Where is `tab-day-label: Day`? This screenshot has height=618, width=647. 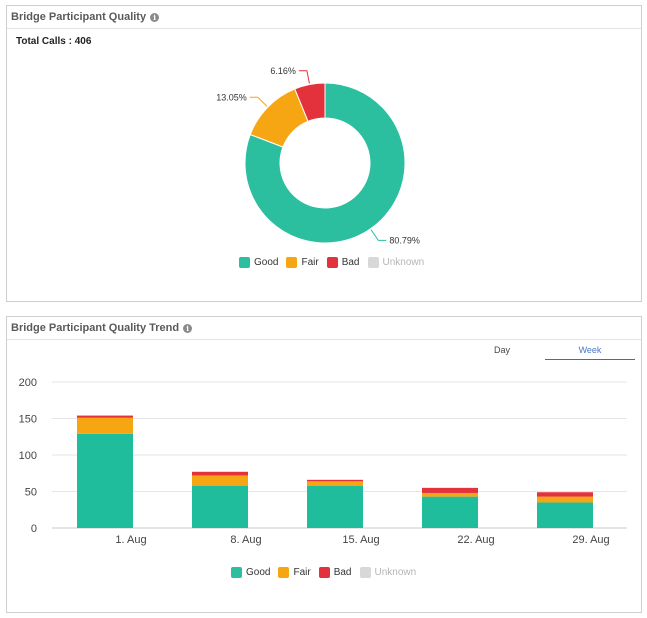
tab-day-label: Day is located at coordinates (501, 350).